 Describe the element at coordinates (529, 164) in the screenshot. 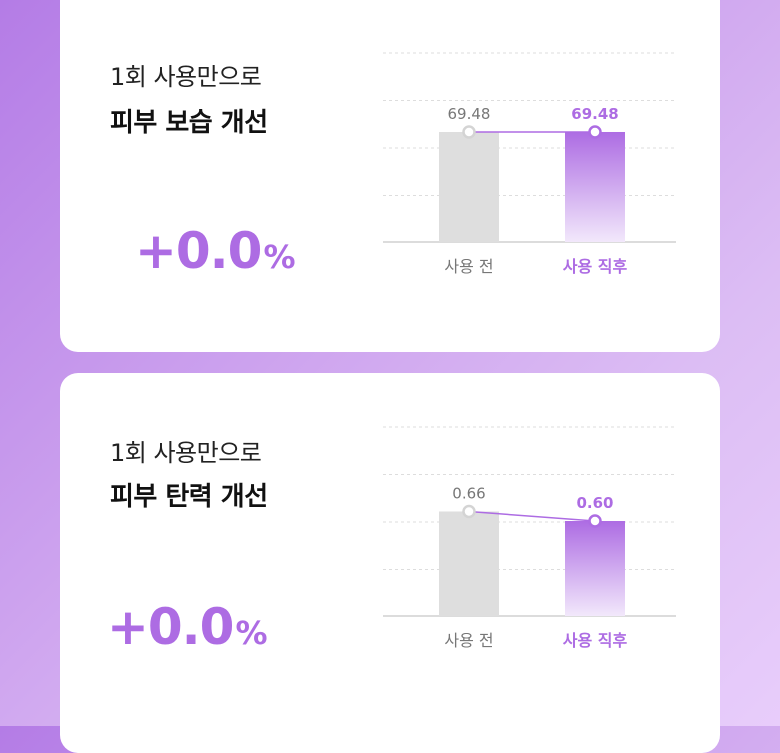

I see `moisture-chart: 69.48 69.48 사용 전 사용 직후` at that location.